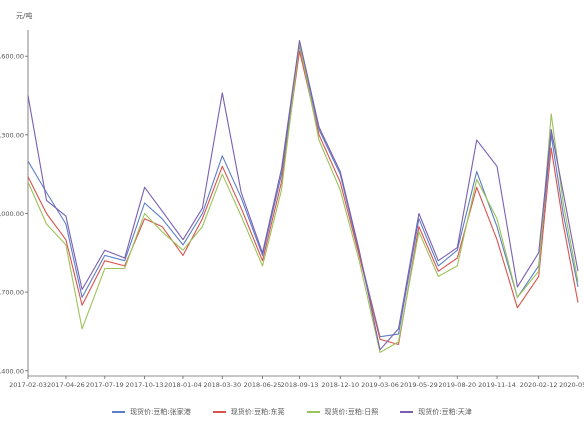 This screenshot has height=421, width=584. What do you see at coordinates (445, 412) in the screenshot?
I see `legend-label: 现货价:豆粕:天津` at bounding box center [445, 412].